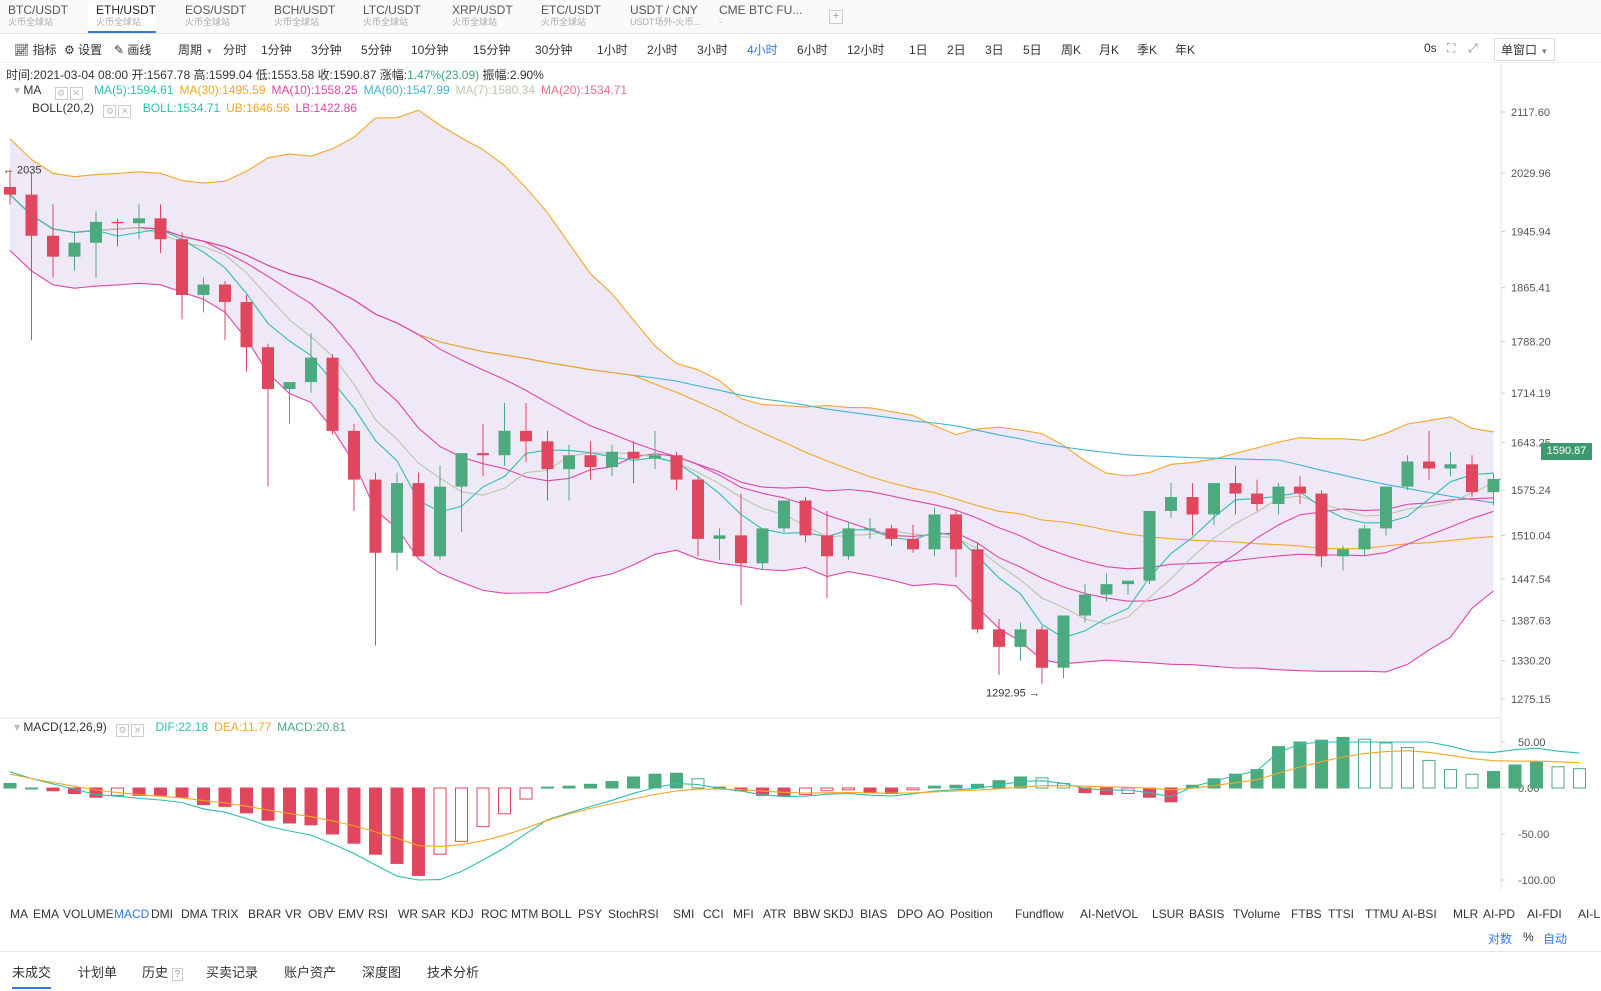  What do you see at coordinates (132, 49) in the screenshot?
I see `draw-button: ✎ 画线` at bounding box center [132, 49].